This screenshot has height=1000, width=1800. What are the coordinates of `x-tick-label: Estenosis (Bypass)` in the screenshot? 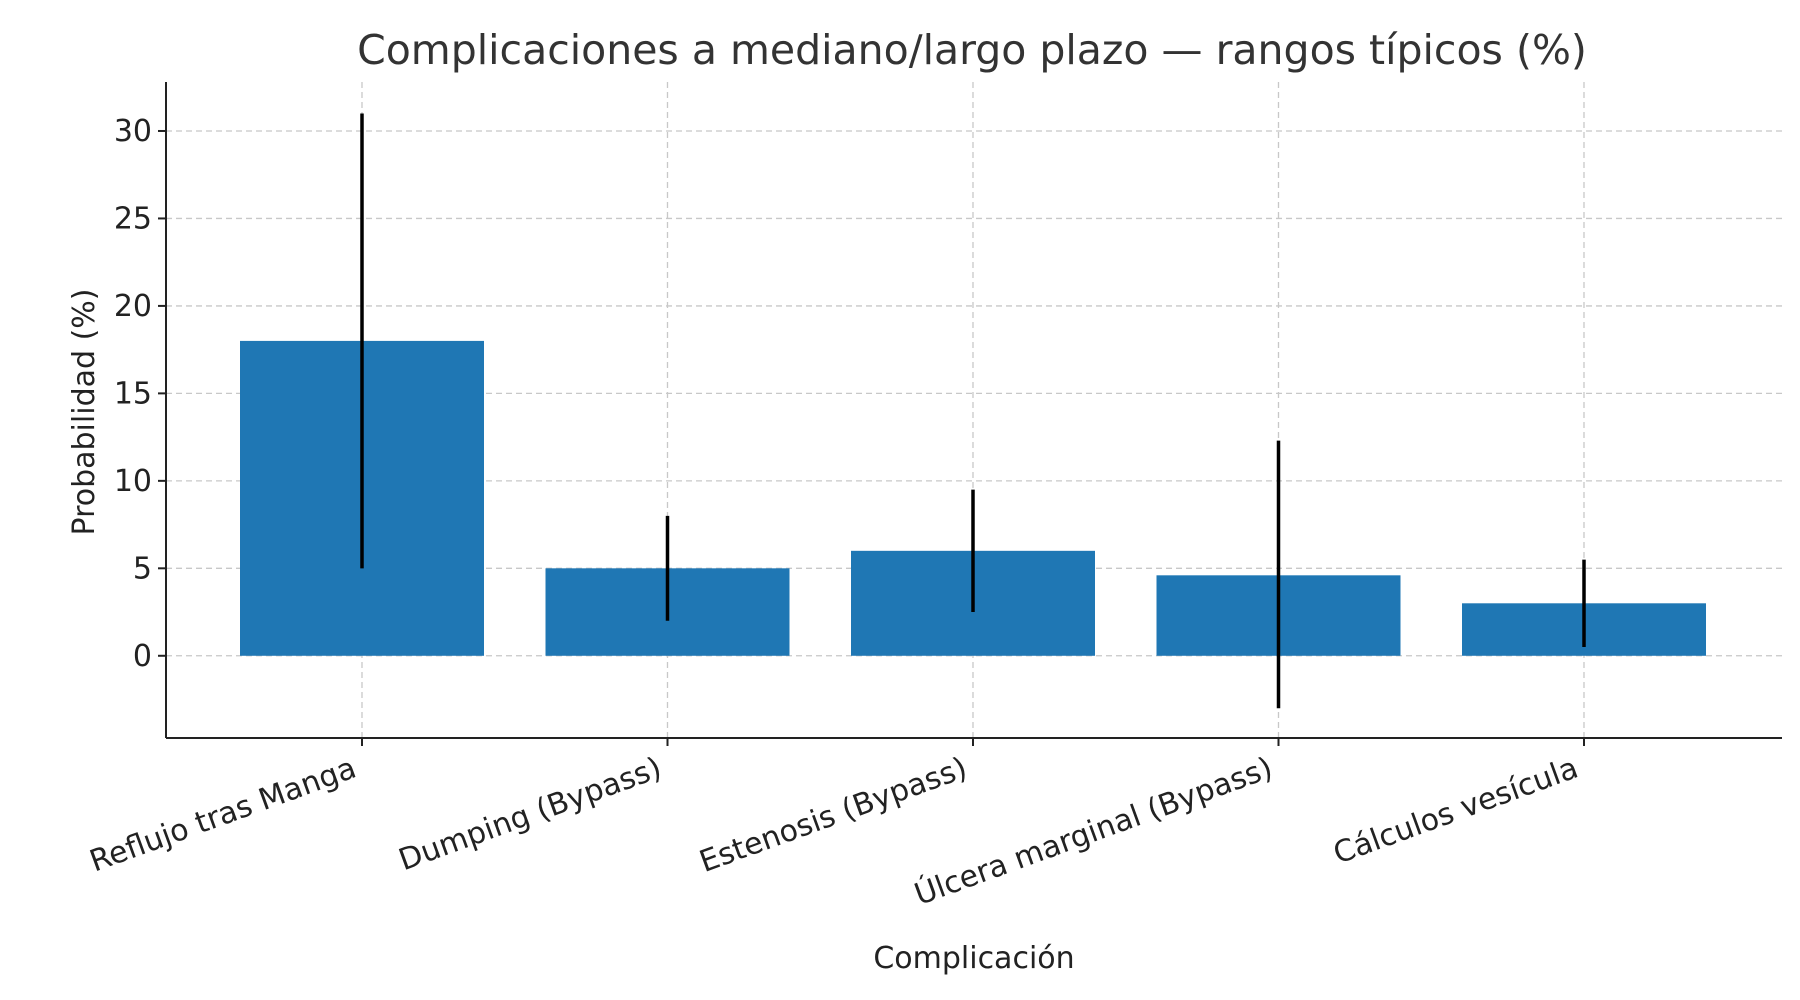 It's located at (833, 815).